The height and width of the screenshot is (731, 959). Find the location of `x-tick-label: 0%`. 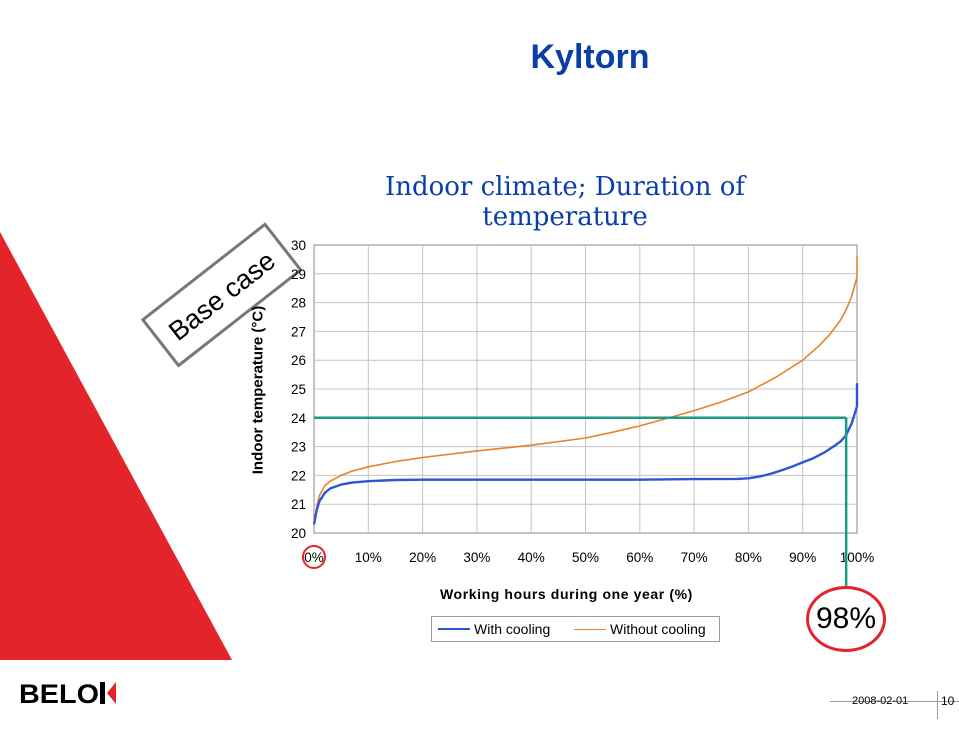

x-tick-label: 0% is located at coordinates (314, 557).